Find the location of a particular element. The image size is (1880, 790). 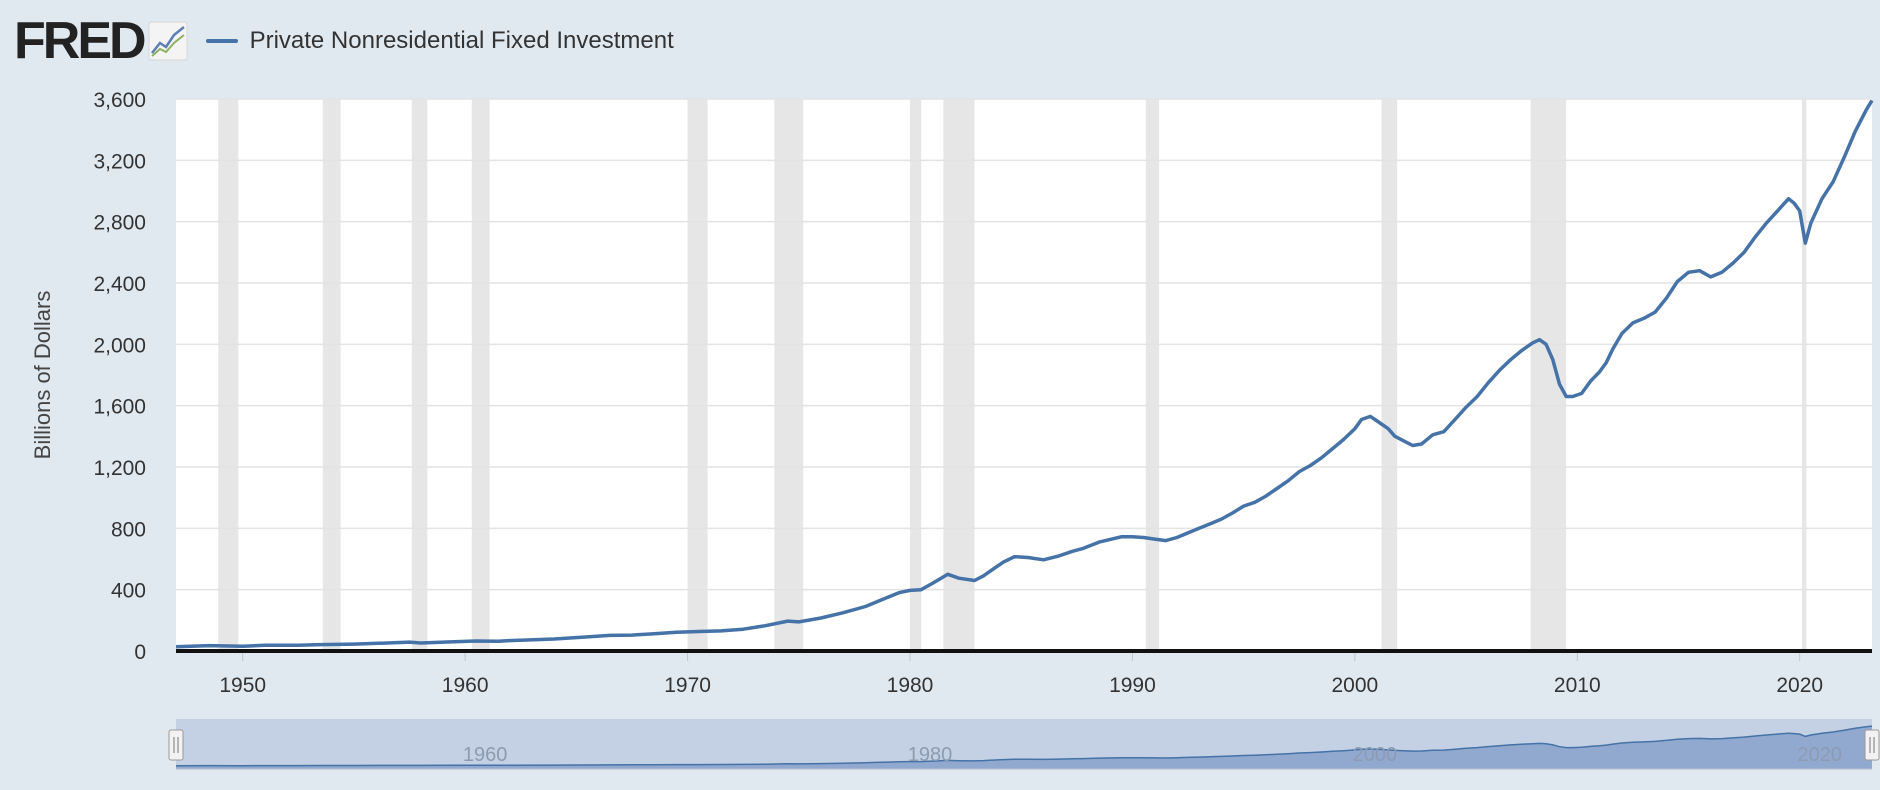

y-tick-label: 3,600 is located at coordinates (119, 100).